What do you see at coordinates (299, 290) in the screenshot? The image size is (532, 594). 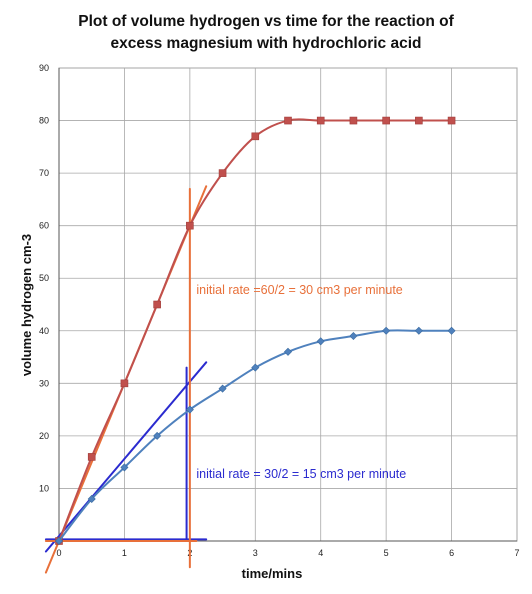 I see `annotation-0: initial rate =60/2 = 30 cm3 per minute` at bounding box center [299, 290].